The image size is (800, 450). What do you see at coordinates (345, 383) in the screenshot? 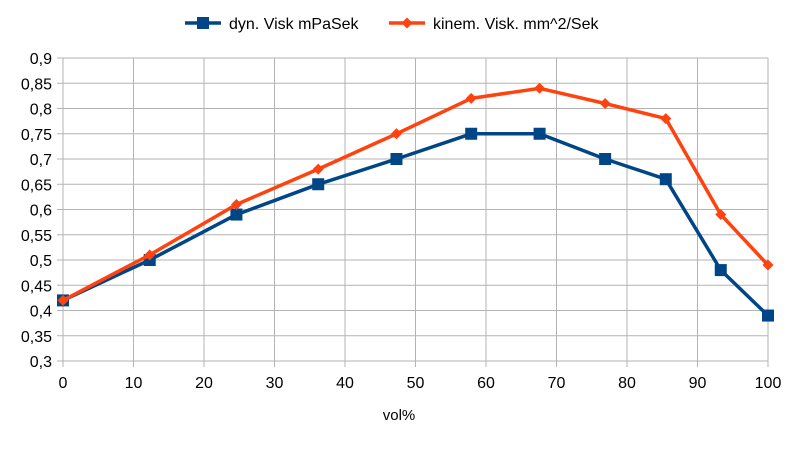
I see `x-tick-label: 40` at bounding box center [345, 383].